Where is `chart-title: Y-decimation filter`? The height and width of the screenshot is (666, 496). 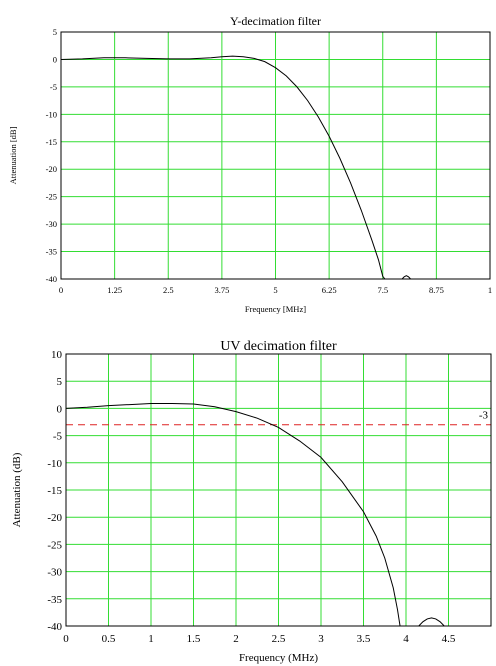 chart-title: Y-decimation filter is located at coordinates (275, 21).